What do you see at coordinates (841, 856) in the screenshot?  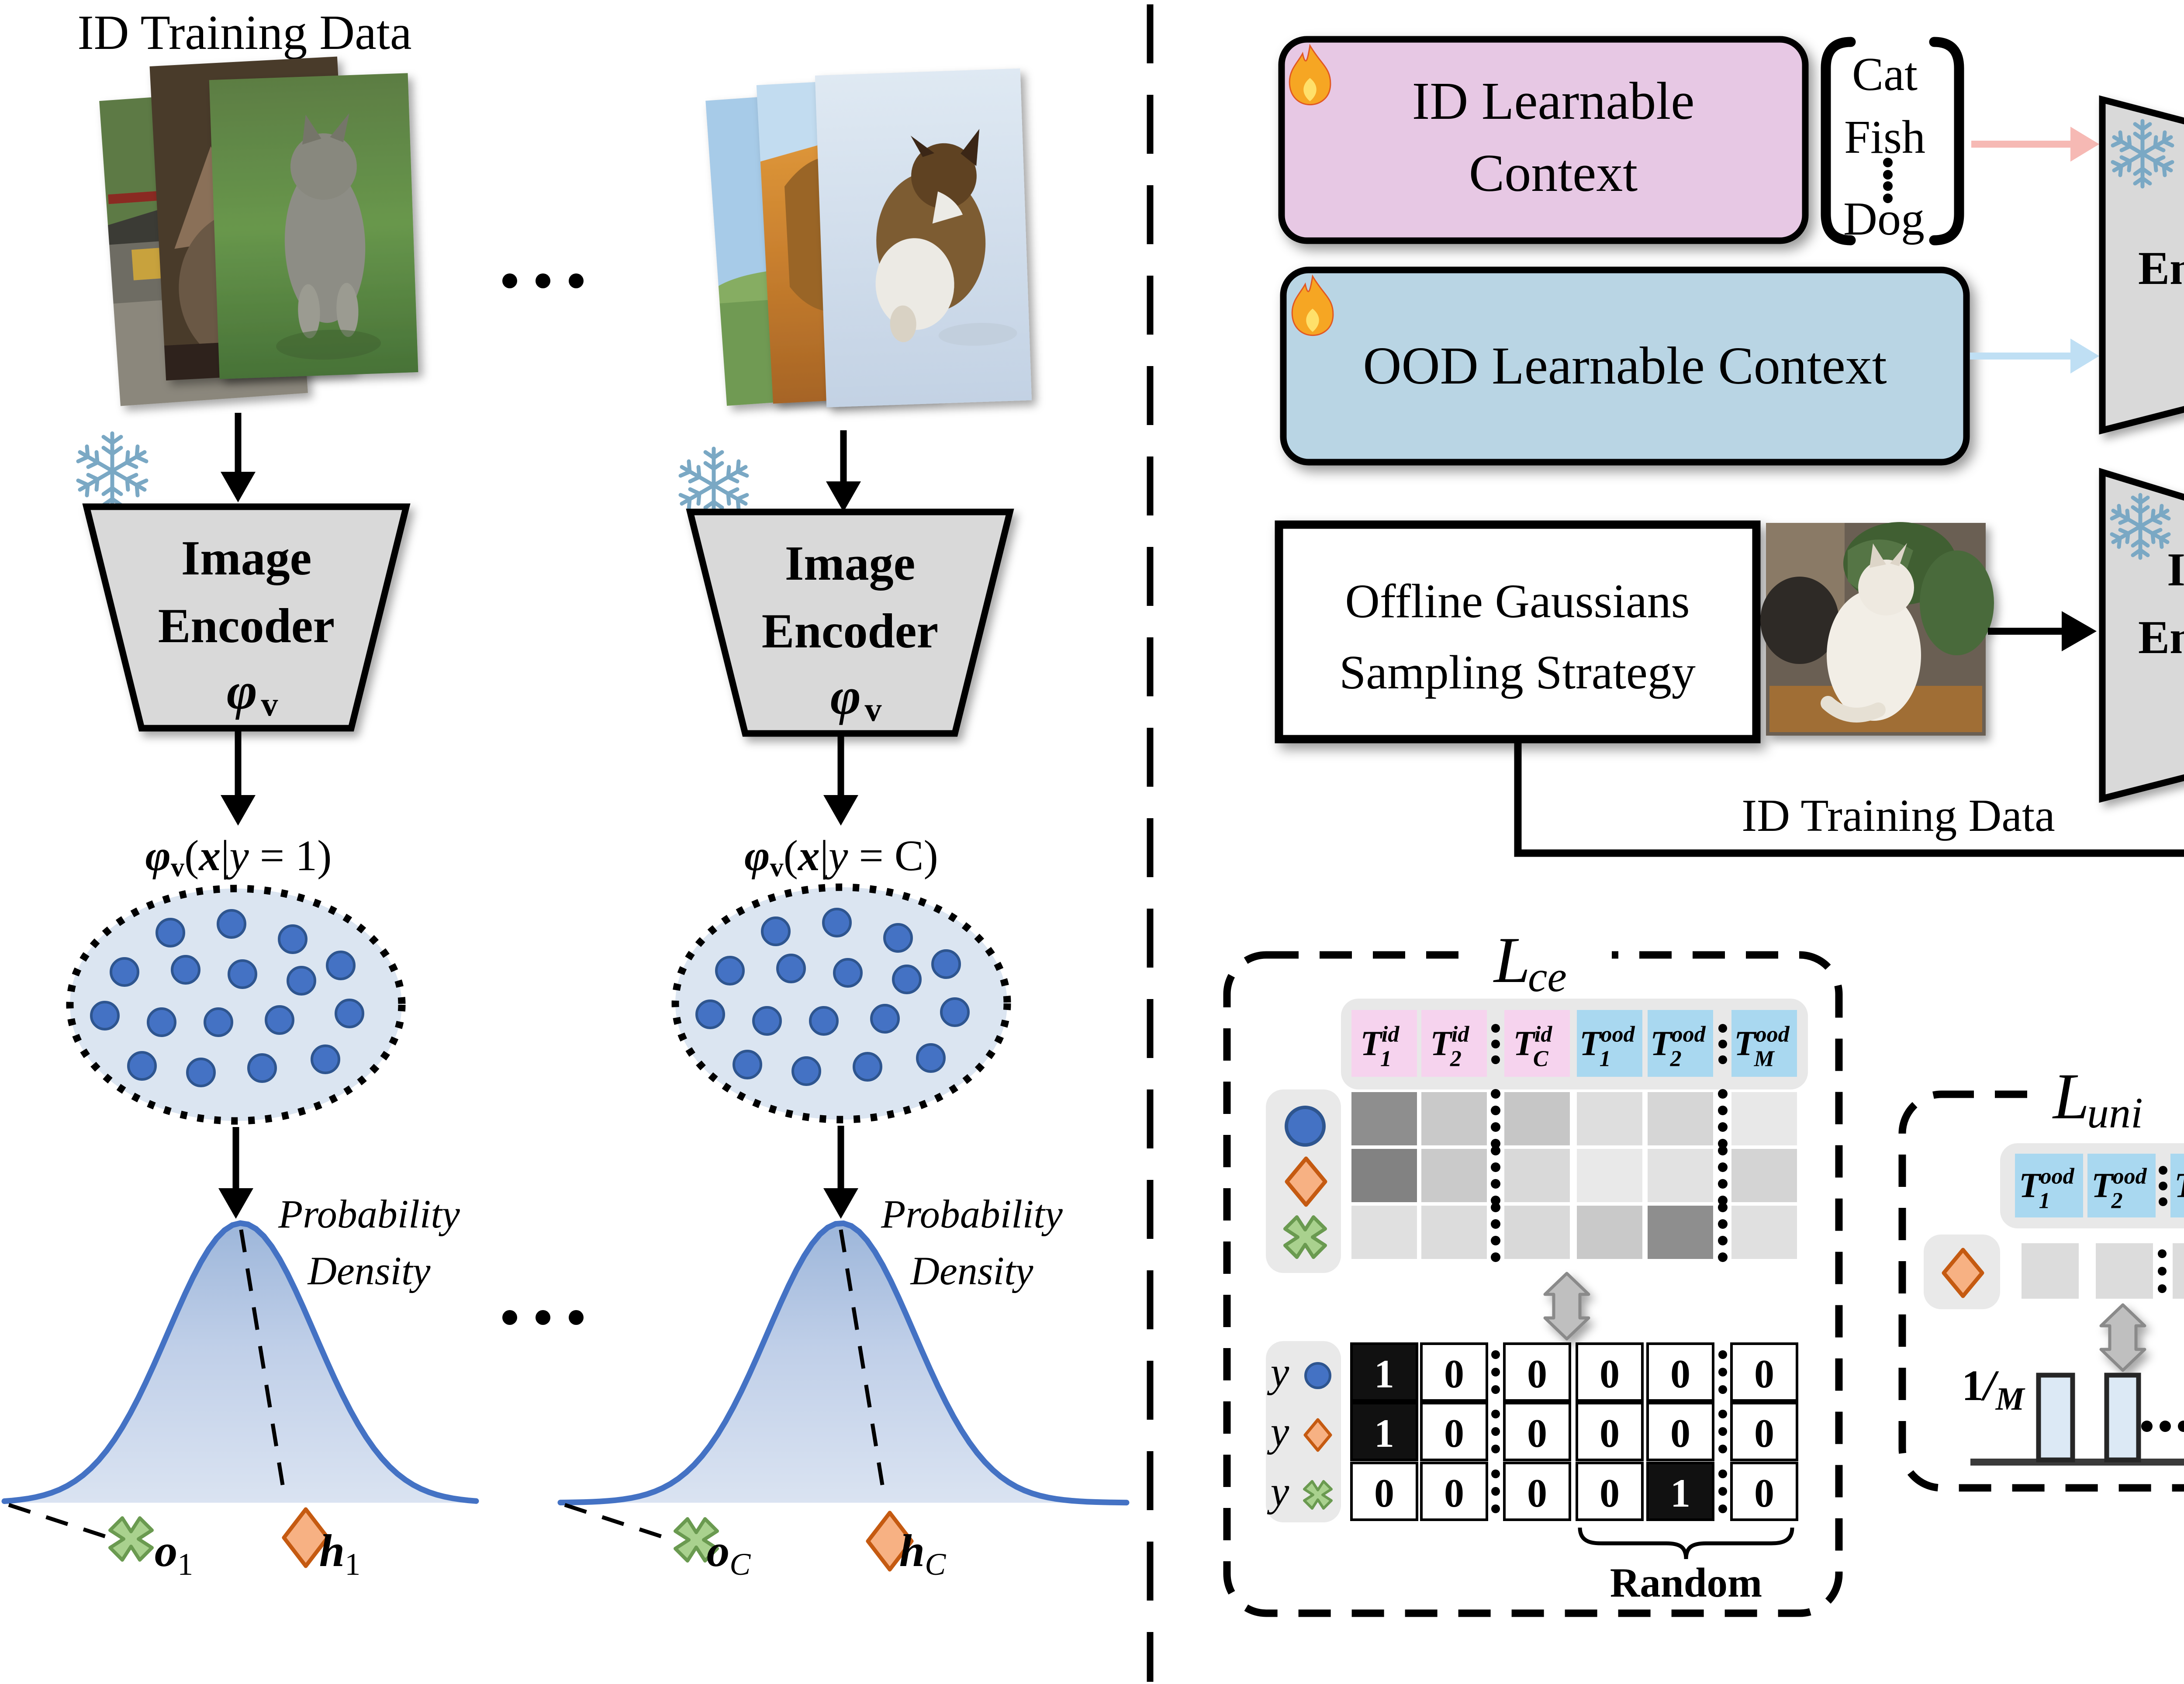 I see `svg-text: φv(x|y = C)` at bounding box center [841, 856].